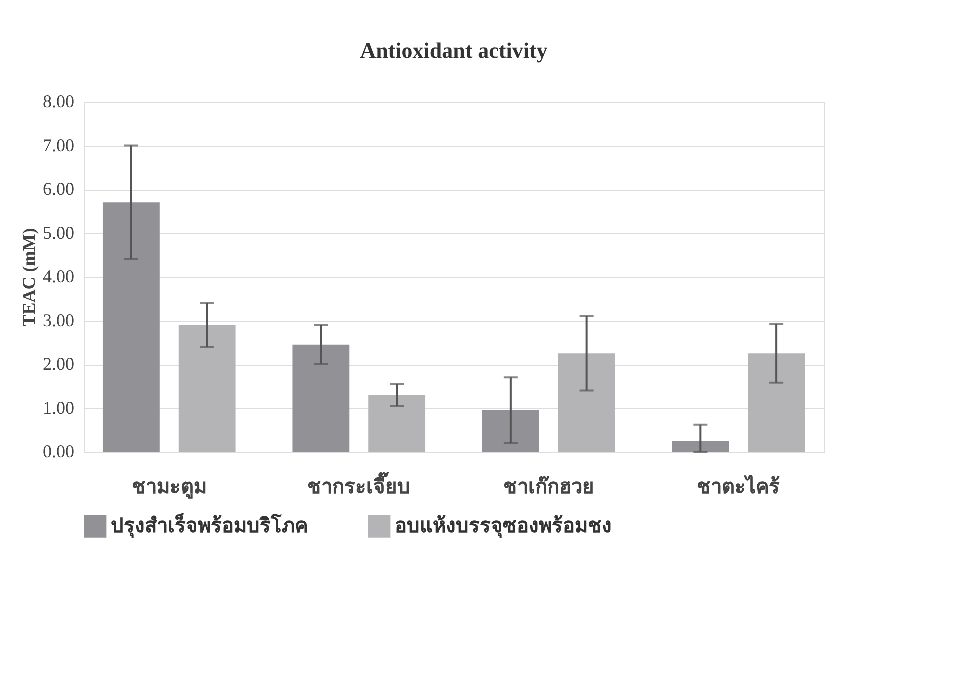 The height and width of the screenshot is (691, 957). Describe the element at coordinates (738, 486) in the screenshot. I see `x-tick-label: ชาตะไคร้` at that location.